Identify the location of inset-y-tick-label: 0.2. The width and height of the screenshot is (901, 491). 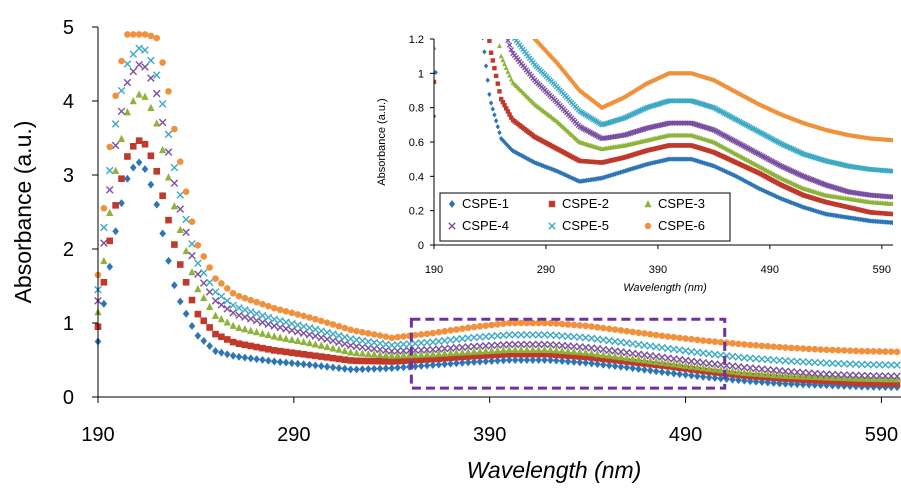
(416, 212).